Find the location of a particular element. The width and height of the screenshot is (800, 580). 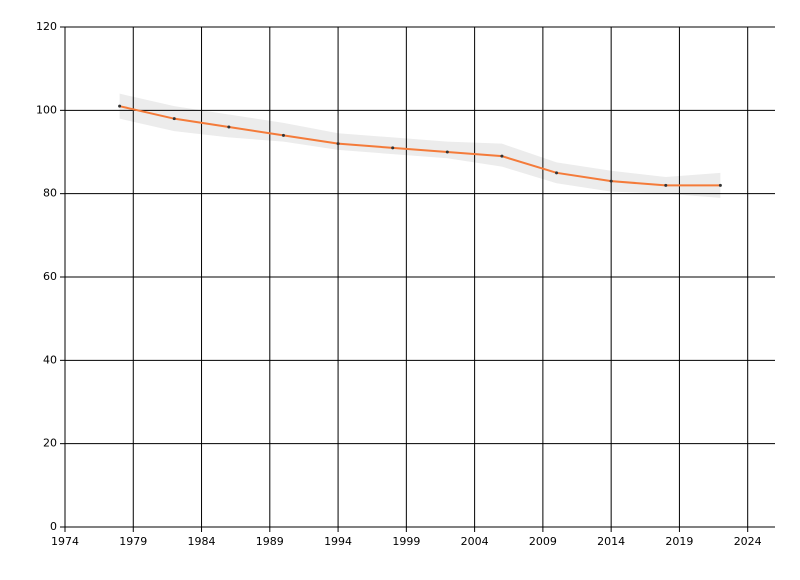

x-tick-label: 2019 is located at coordinates (679, 541).